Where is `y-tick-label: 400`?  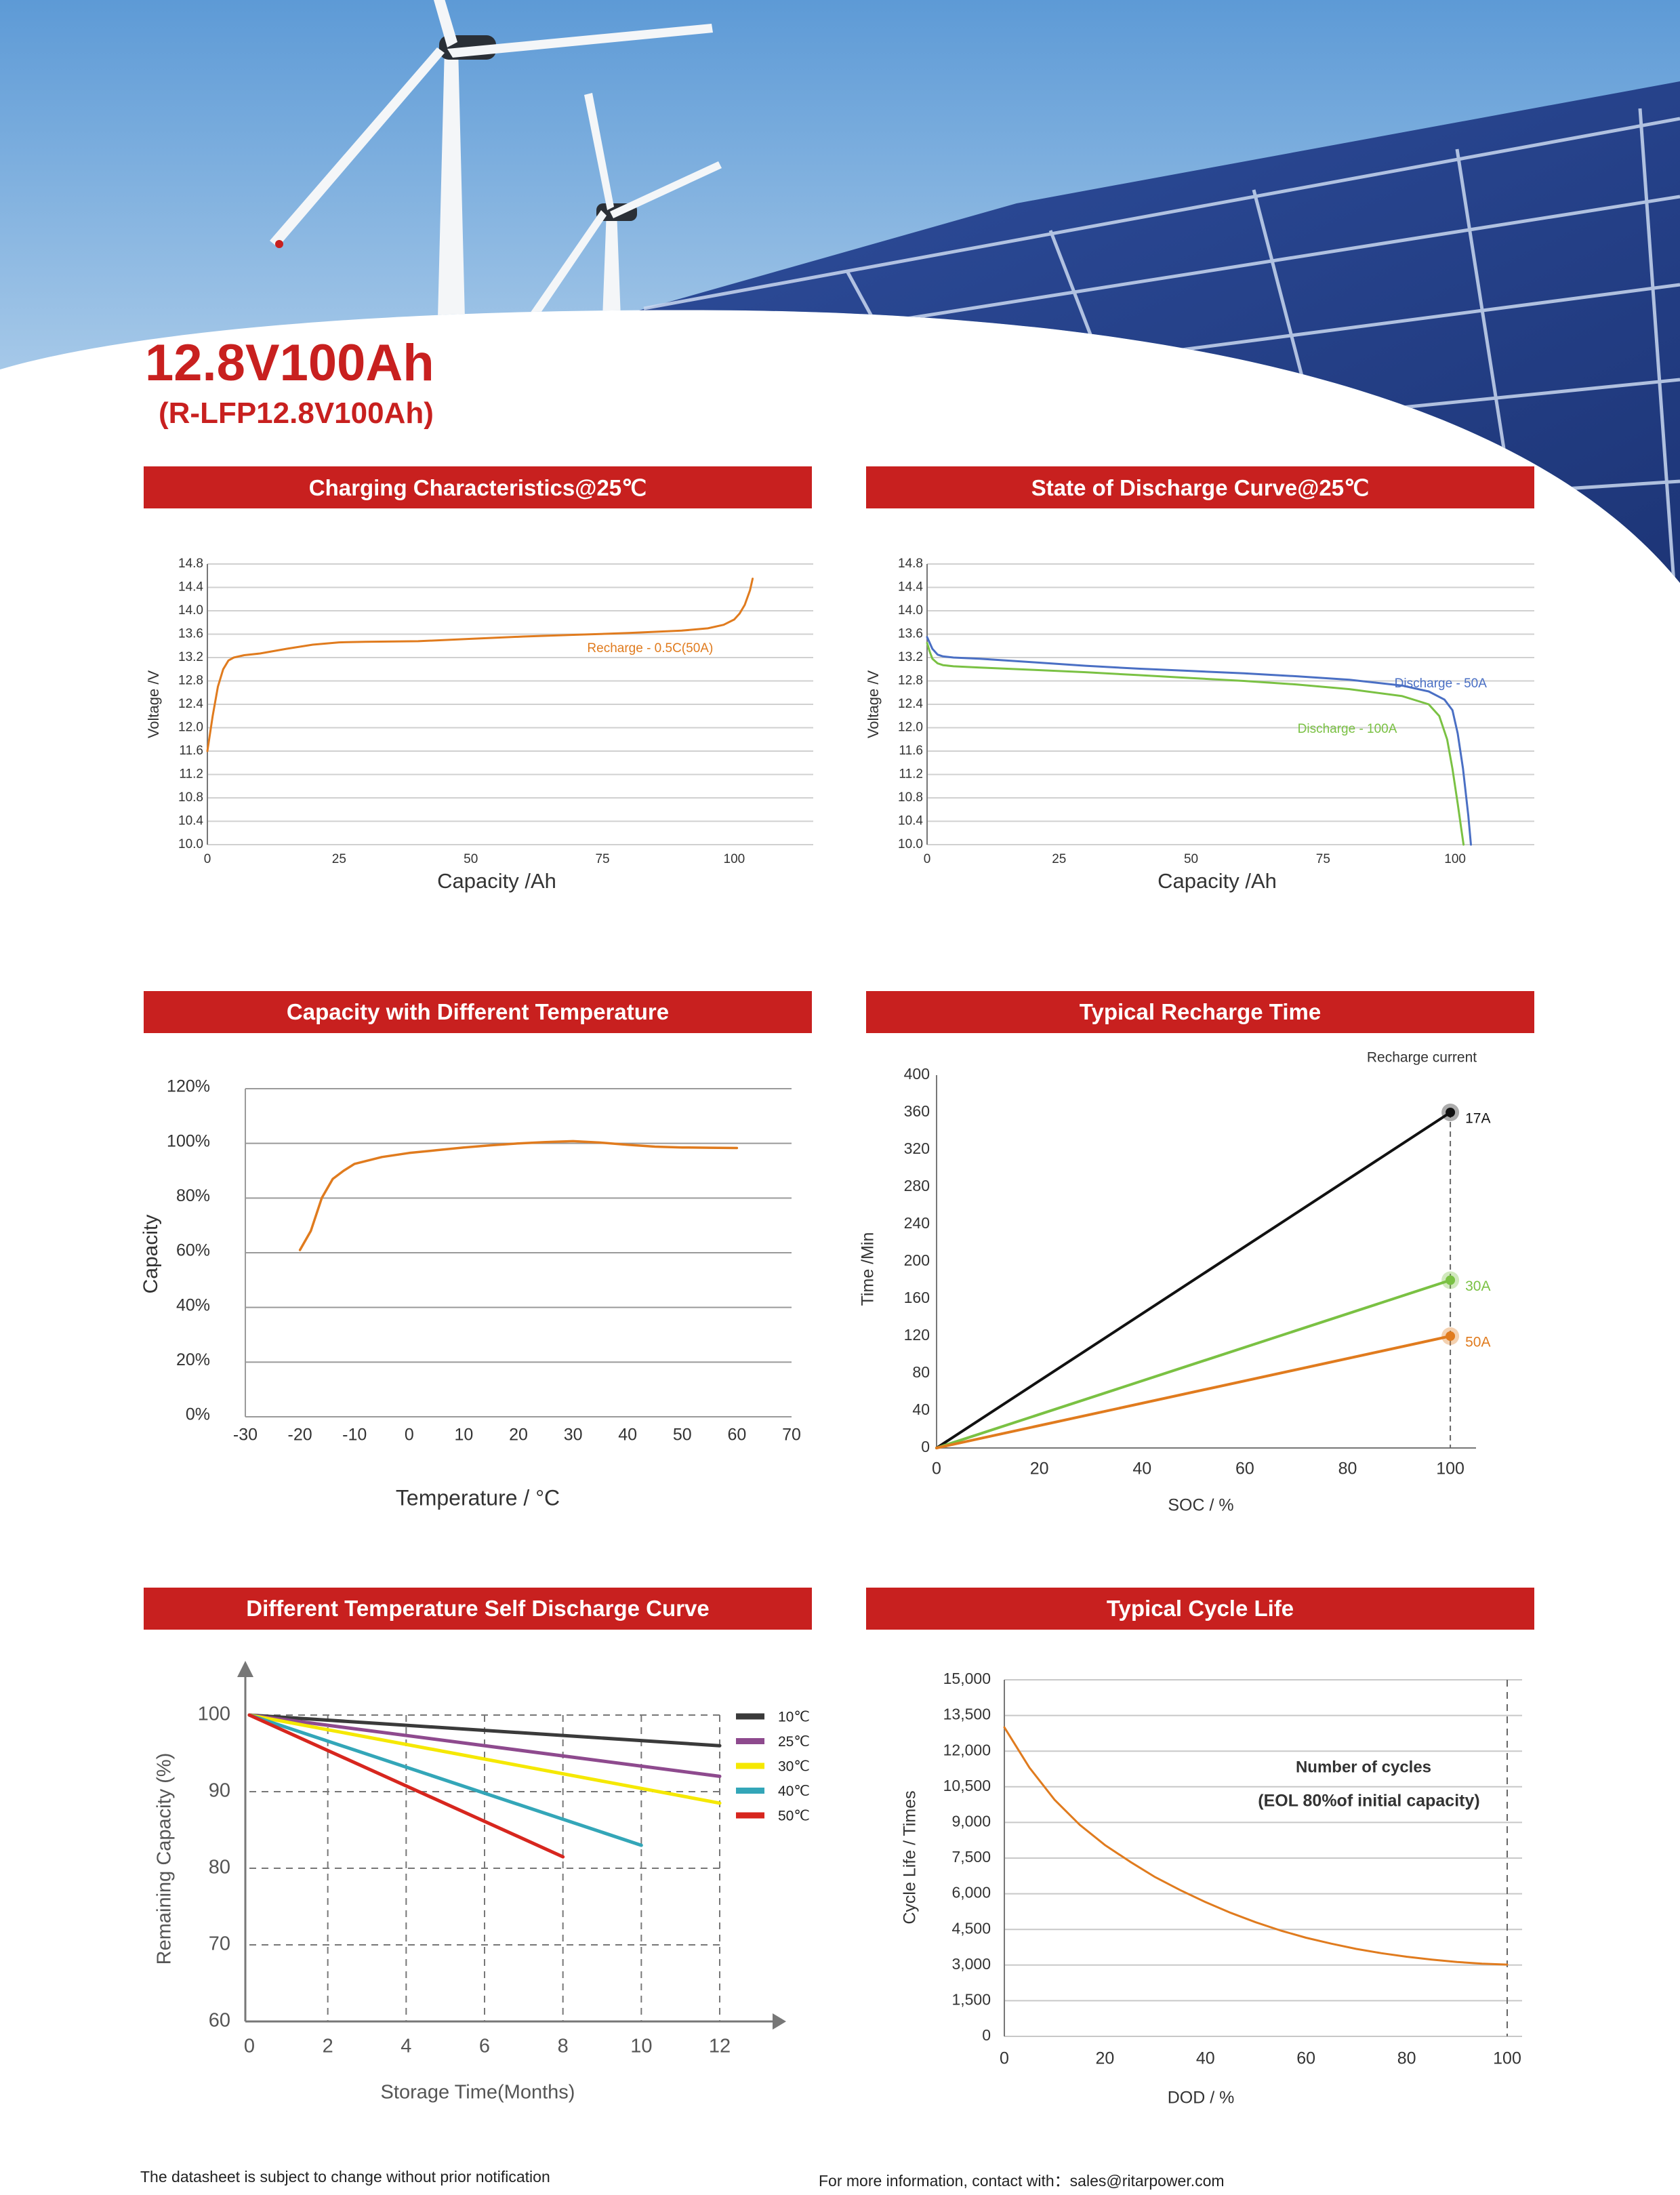
y-tick-label: 400 is located at coordinates (917, 1074).